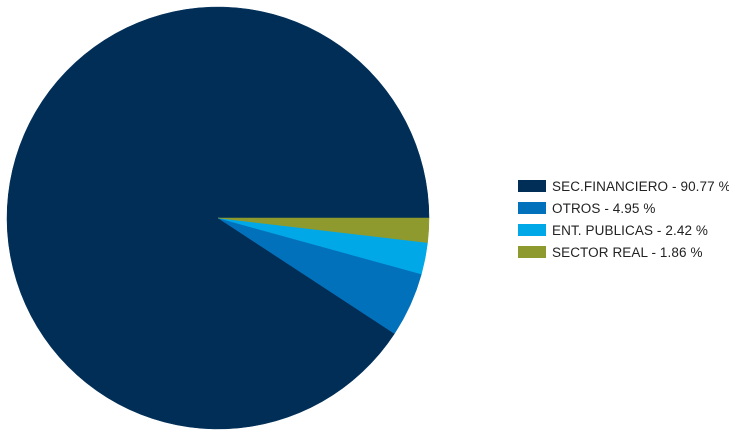 The height and width of the screenshot is (431, 729). I want to click on pie-slice-sector-real, so click(323, 230).